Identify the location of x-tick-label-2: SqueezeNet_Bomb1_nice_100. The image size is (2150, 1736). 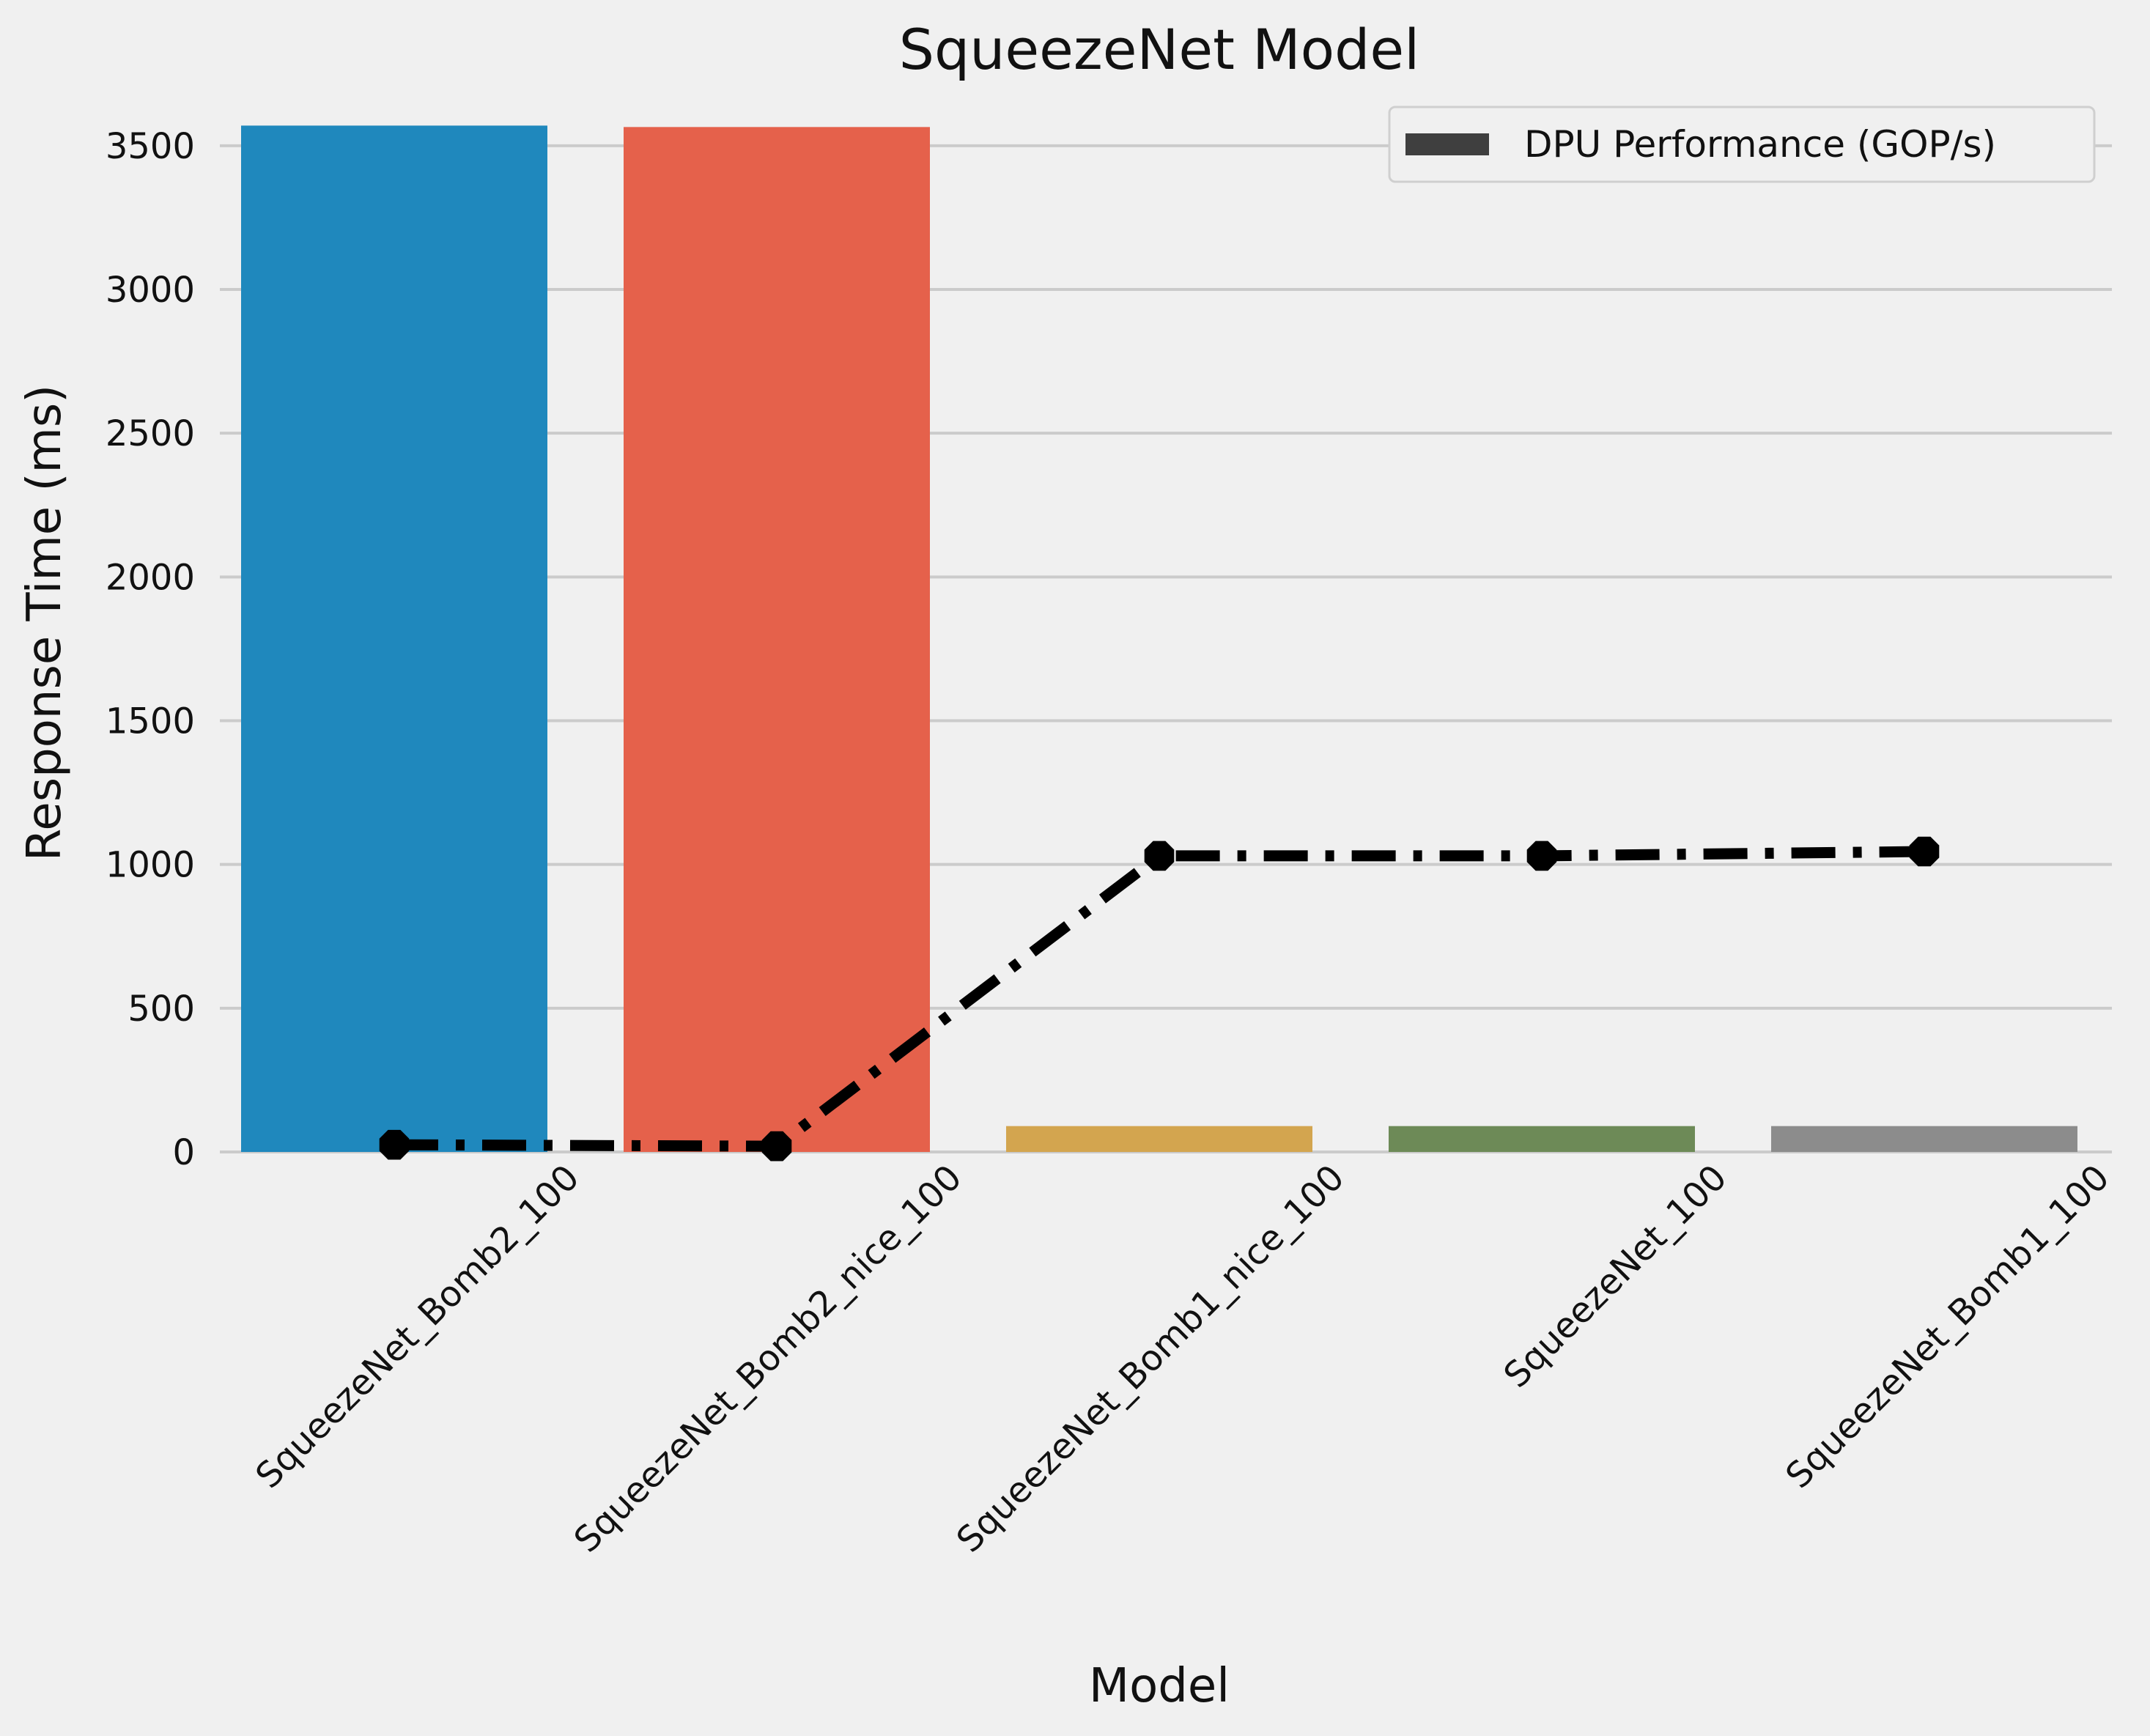
(1151, 1359).